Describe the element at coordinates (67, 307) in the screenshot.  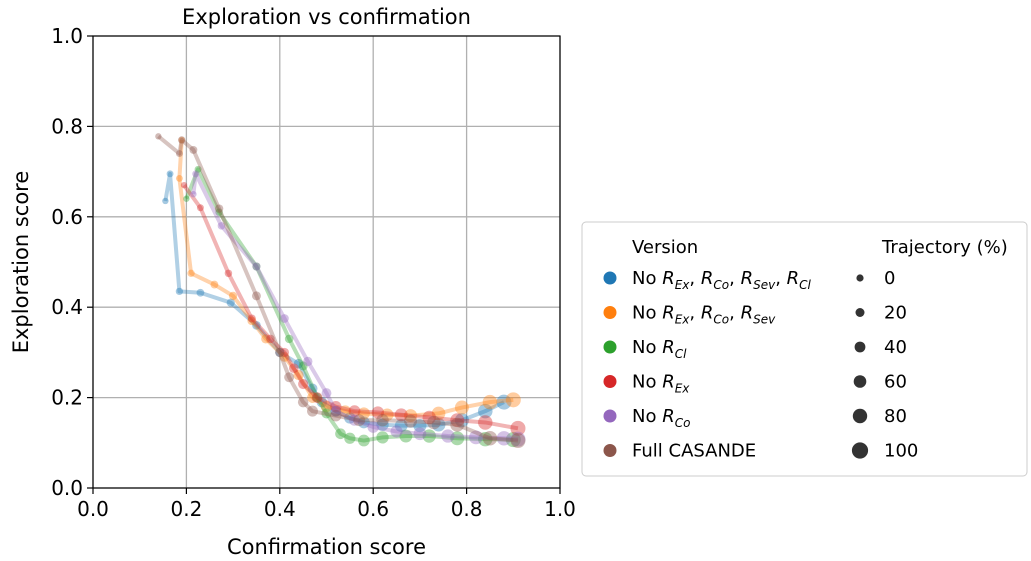
I see `y-tick-label: 0.4` at that location.